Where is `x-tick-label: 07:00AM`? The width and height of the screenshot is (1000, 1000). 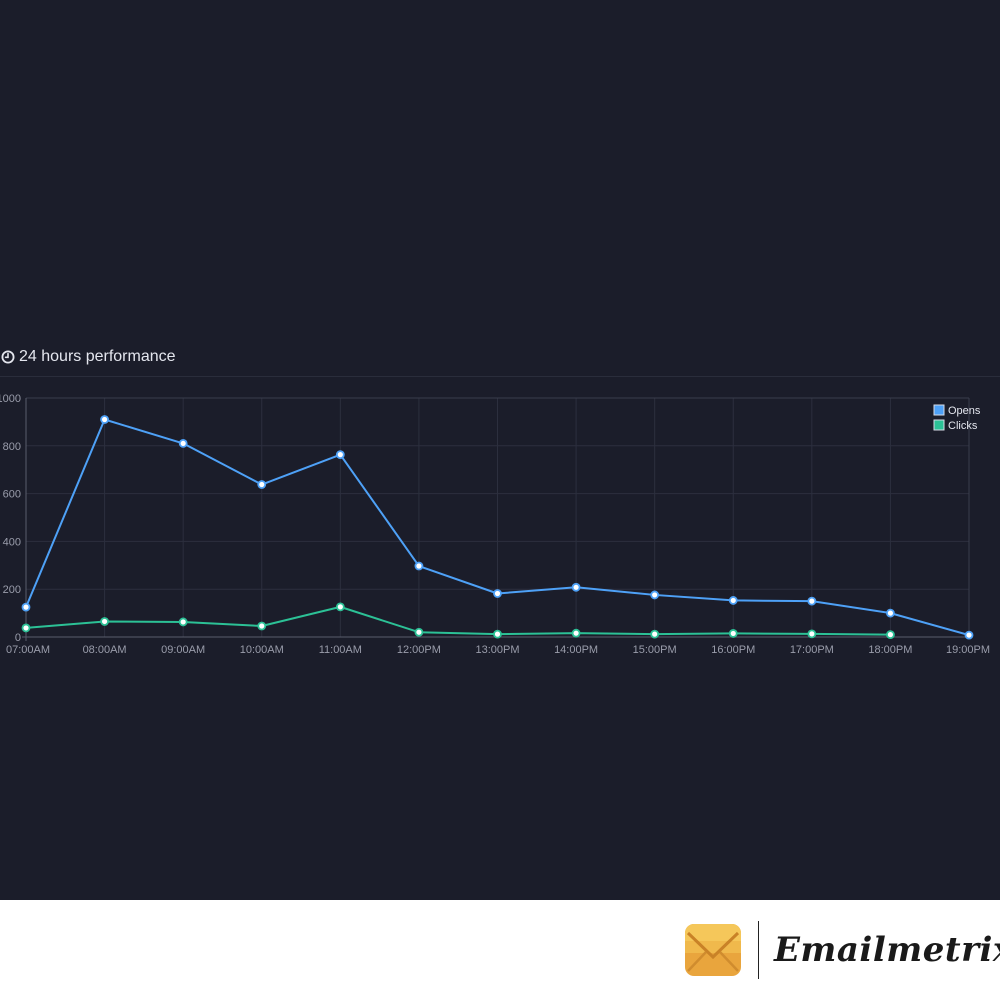
x-tick-label: 07:00AM is located at coordinates (28, 650).